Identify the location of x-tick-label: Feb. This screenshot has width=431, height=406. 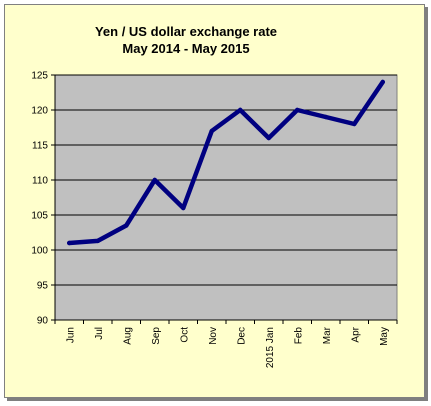
(298, 336).